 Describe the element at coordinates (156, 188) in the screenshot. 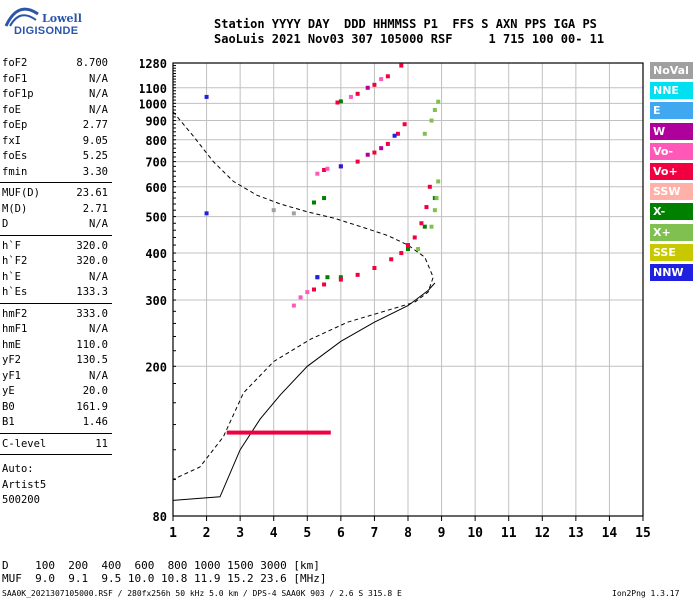

I see `y-tick-label: 600` at that location.